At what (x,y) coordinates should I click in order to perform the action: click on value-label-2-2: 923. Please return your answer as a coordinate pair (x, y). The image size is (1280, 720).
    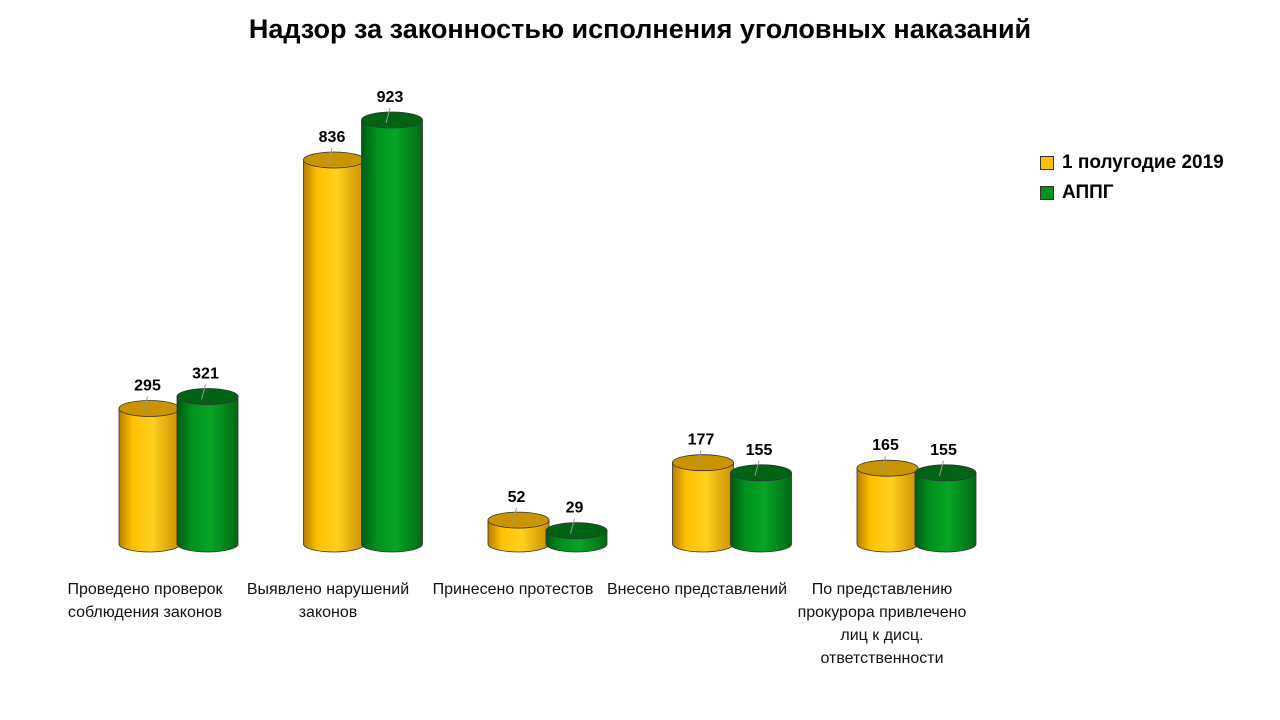
    Looking at the image, I should click on (390, 97).